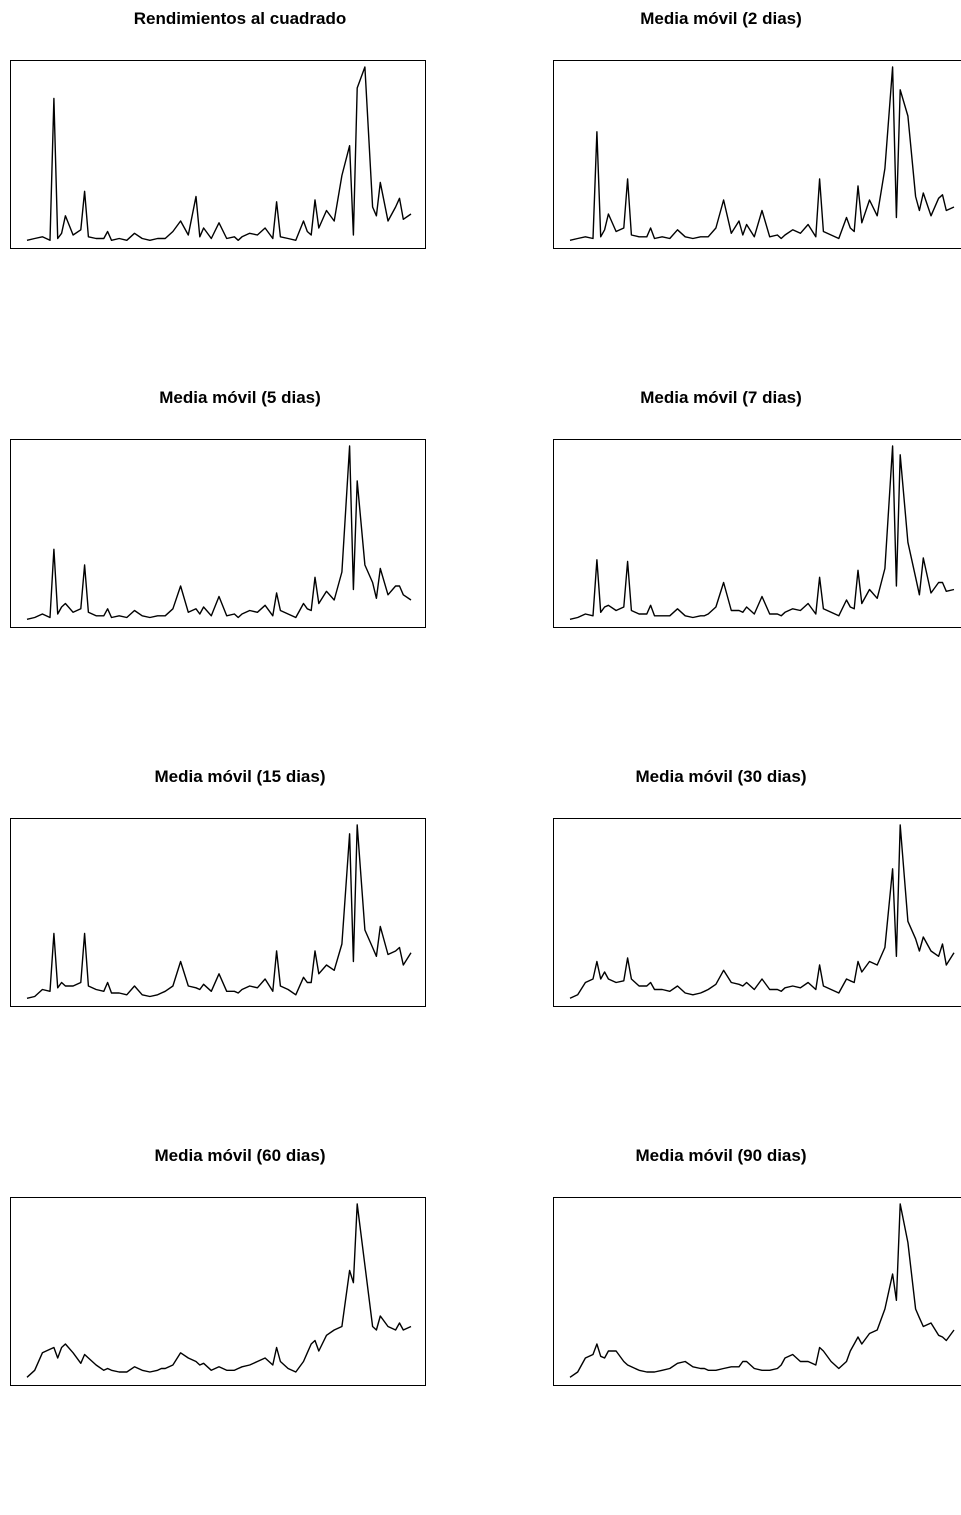 The width and height of the screenshot is (961, 1515). What do you see at coordinates (240, 1155) in the screenshot?
I see `chart-title: Media móvil (60 dias)` at bounding box center [240, 1155].